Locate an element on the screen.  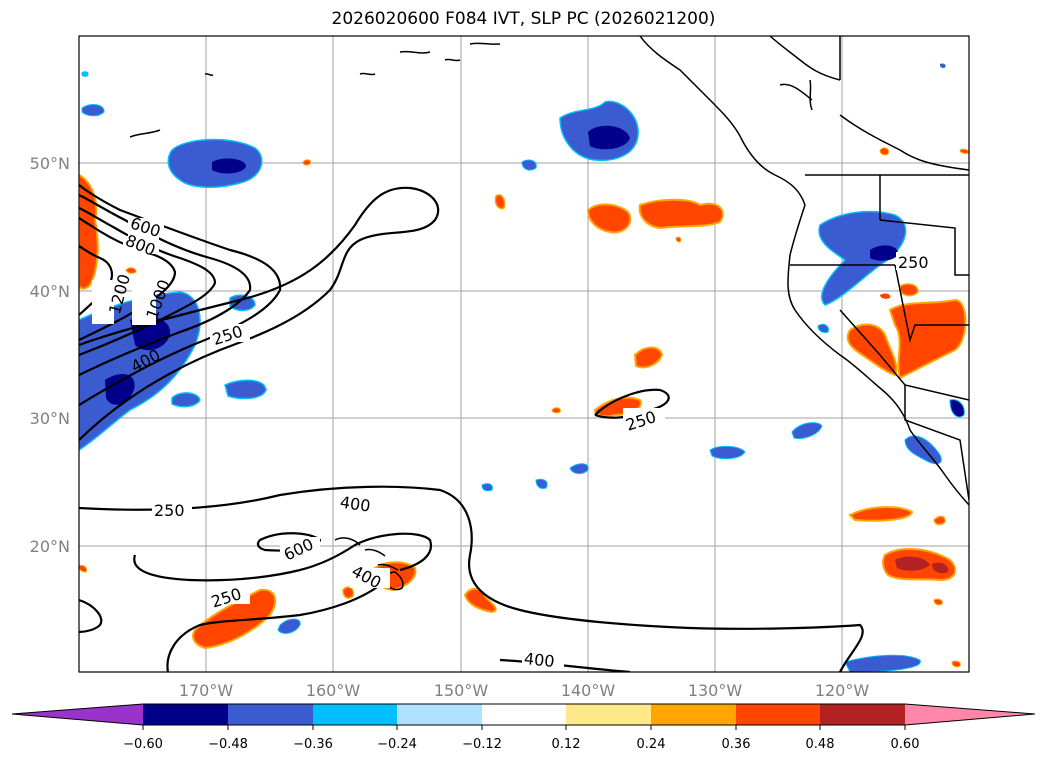
lon-label: 140°W is located at coordinates (588, 690).